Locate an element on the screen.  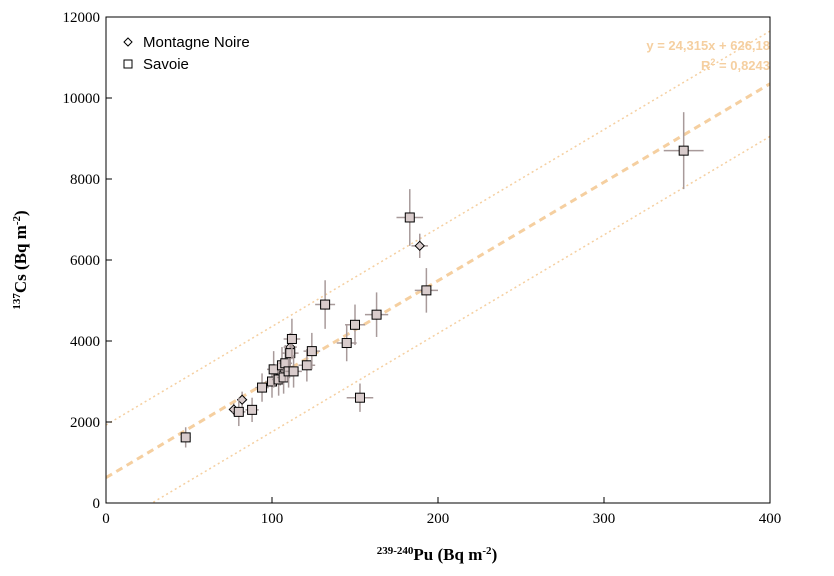
x-tick-label: 400 is located at coordinates (770, 519).